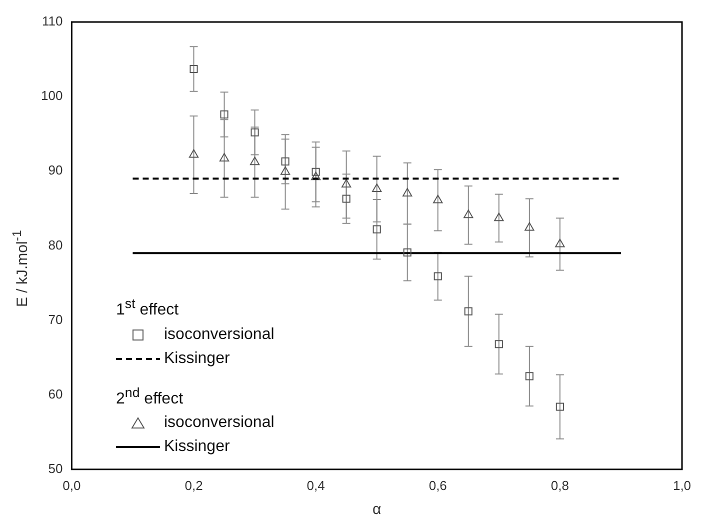 The height and width of the screenshot is (531, 704). I want to click on annotation: 1$^{st}$ effect, so click(148, 308).